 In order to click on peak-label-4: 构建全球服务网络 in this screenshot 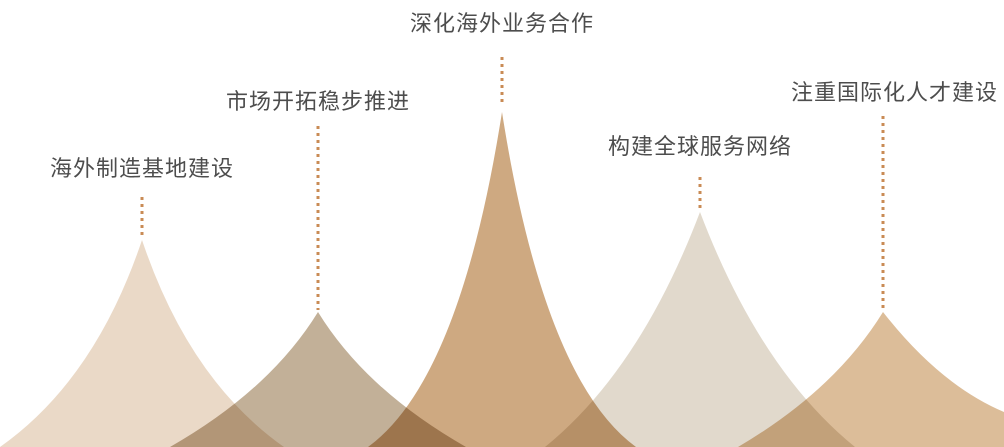, I will do `click(700, 147)`.